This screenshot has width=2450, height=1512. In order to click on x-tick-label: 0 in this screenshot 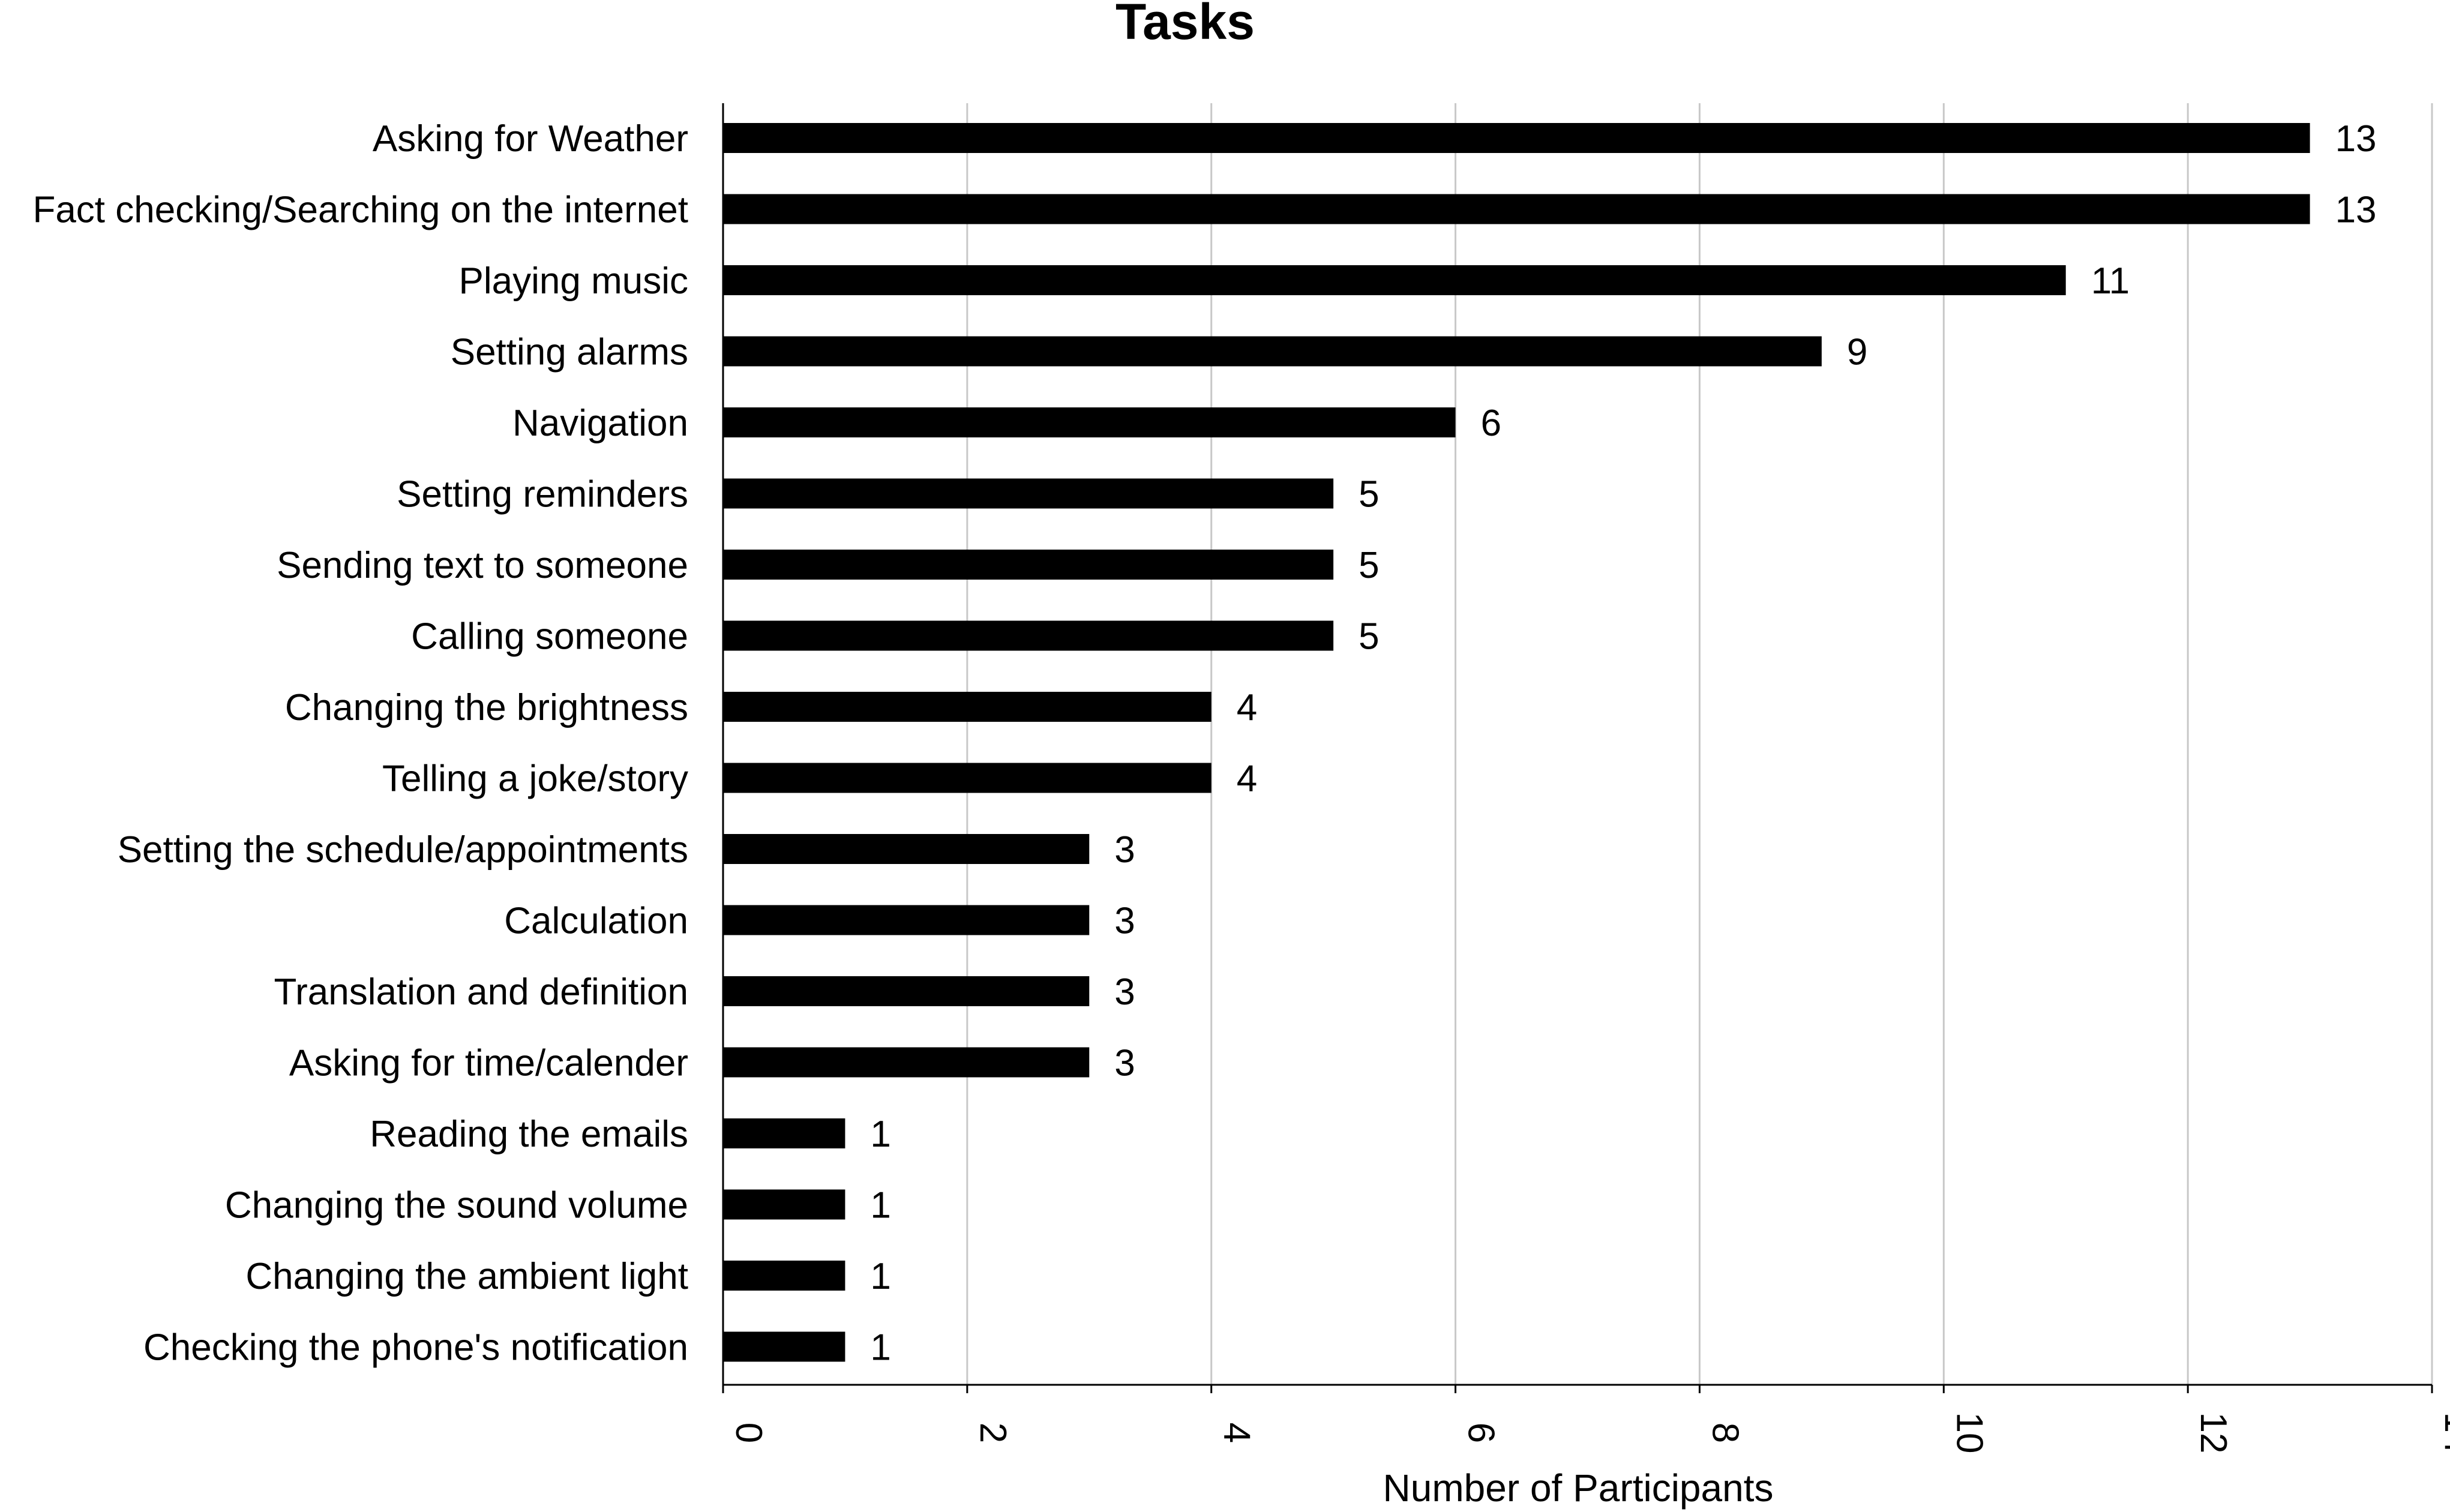, I will do `click(748, 1433)`.